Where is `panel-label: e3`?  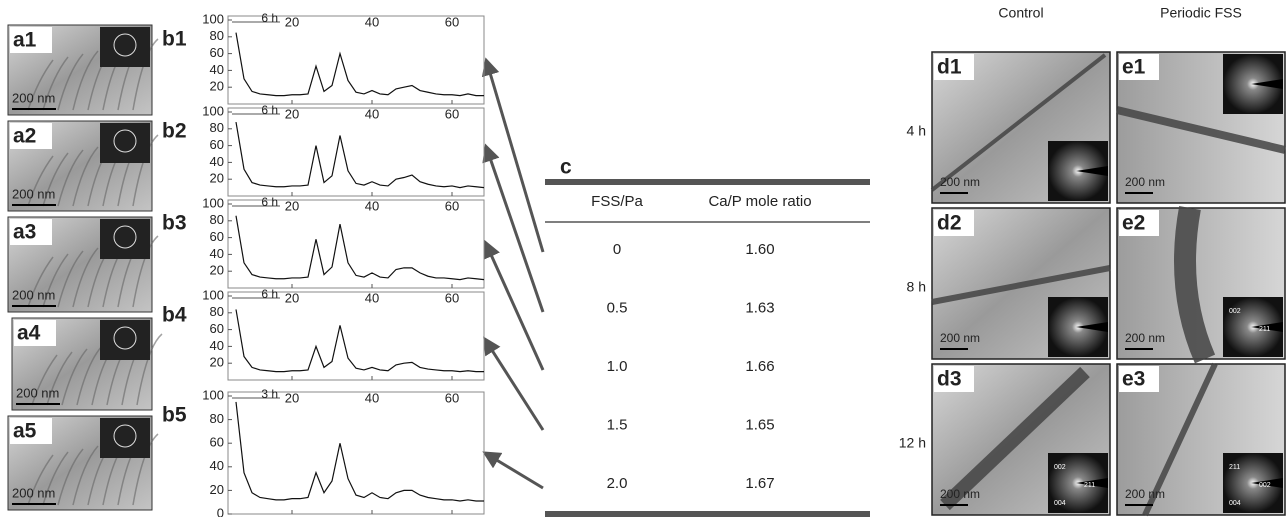
panel-label: e3 is located at coordinates (1133, 379).